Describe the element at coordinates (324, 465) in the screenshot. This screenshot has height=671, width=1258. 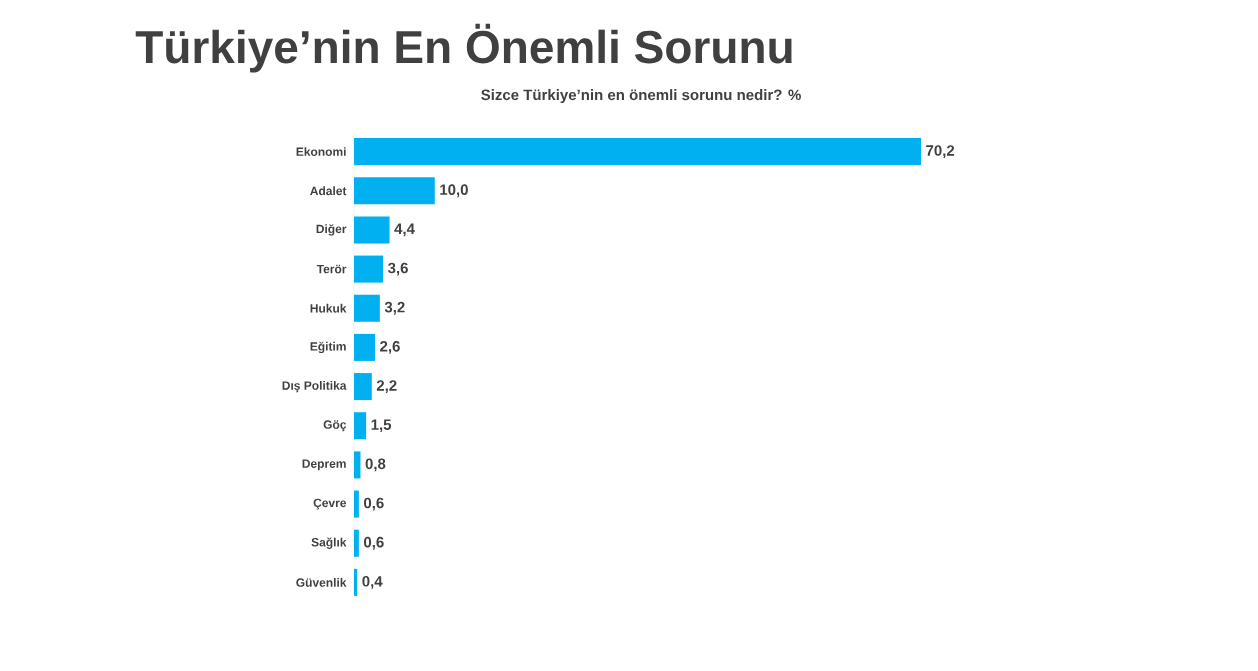
I see `y-tick-label: Deprem` at that location.